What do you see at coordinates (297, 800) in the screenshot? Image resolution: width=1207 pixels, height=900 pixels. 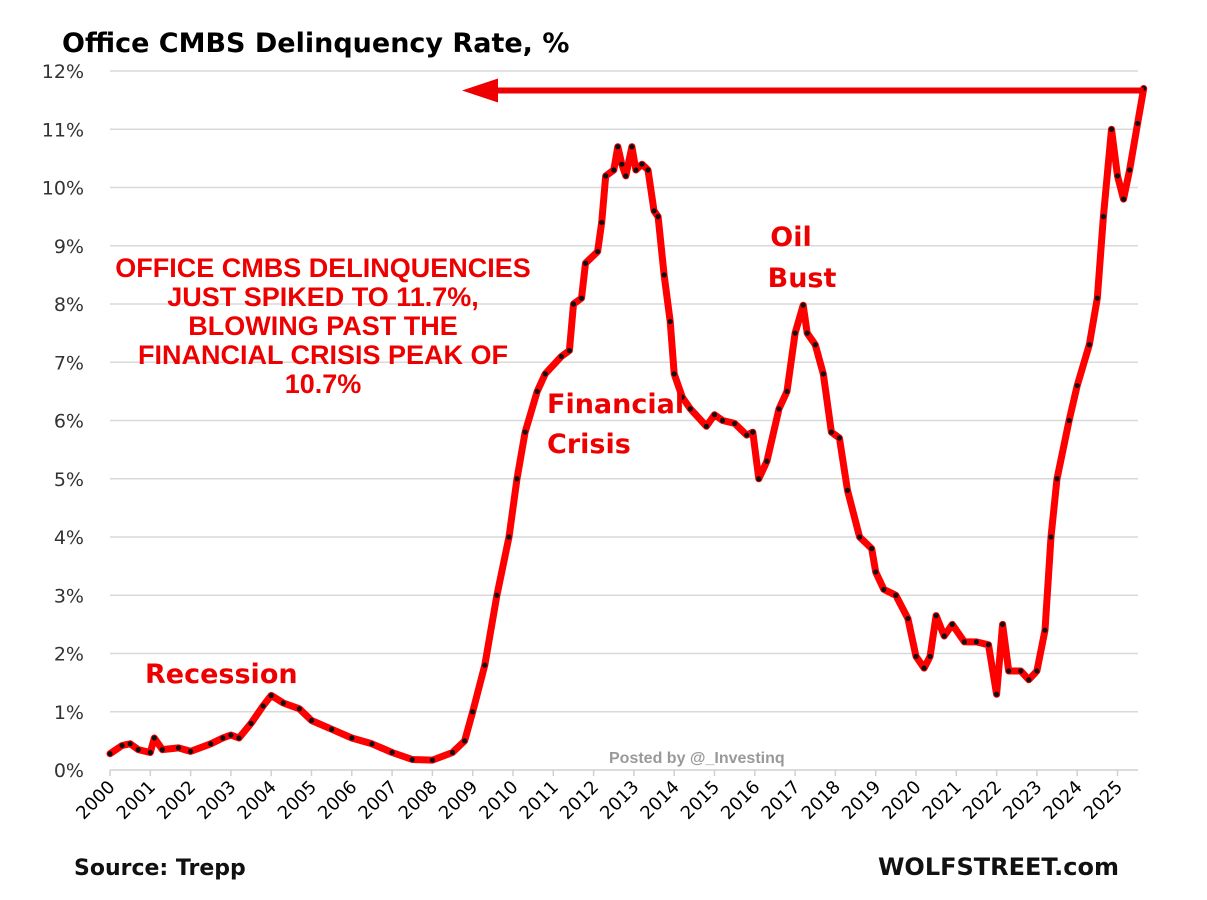 I see `x-tick-label: 2005` at bounding box center [297, 800].